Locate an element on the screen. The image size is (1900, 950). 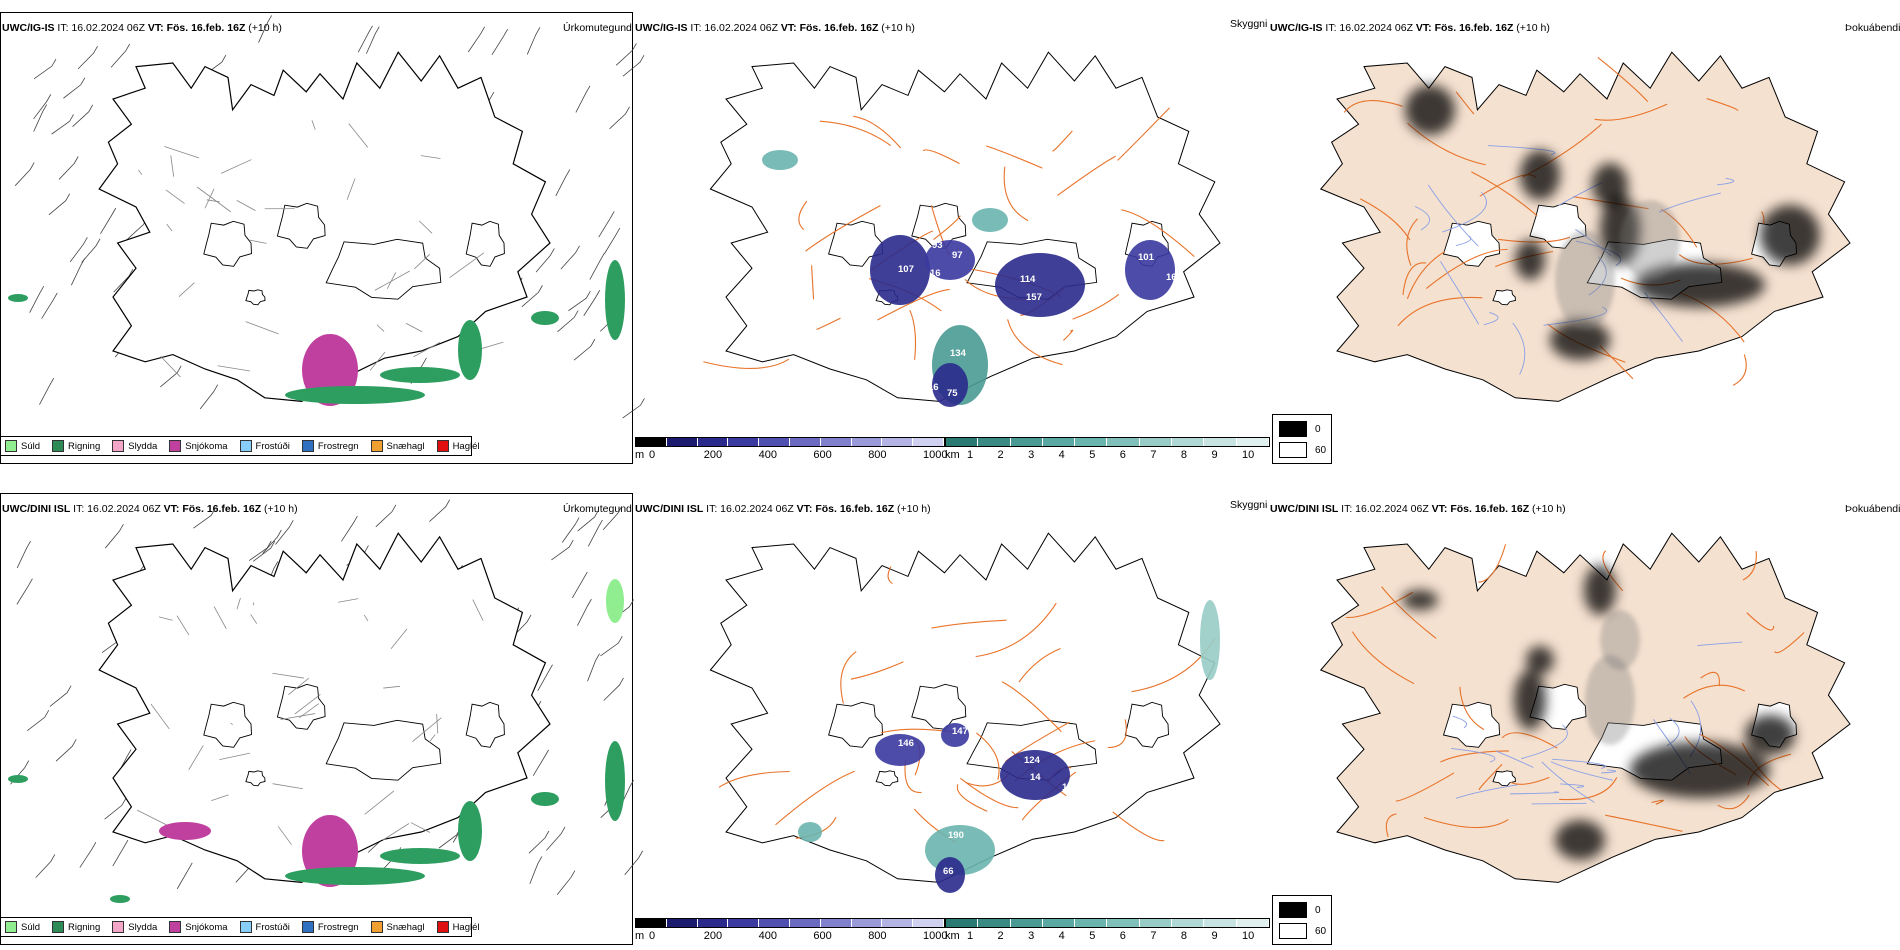
model-name: UWC/DINI ISL is located at coordinates (36, 509).